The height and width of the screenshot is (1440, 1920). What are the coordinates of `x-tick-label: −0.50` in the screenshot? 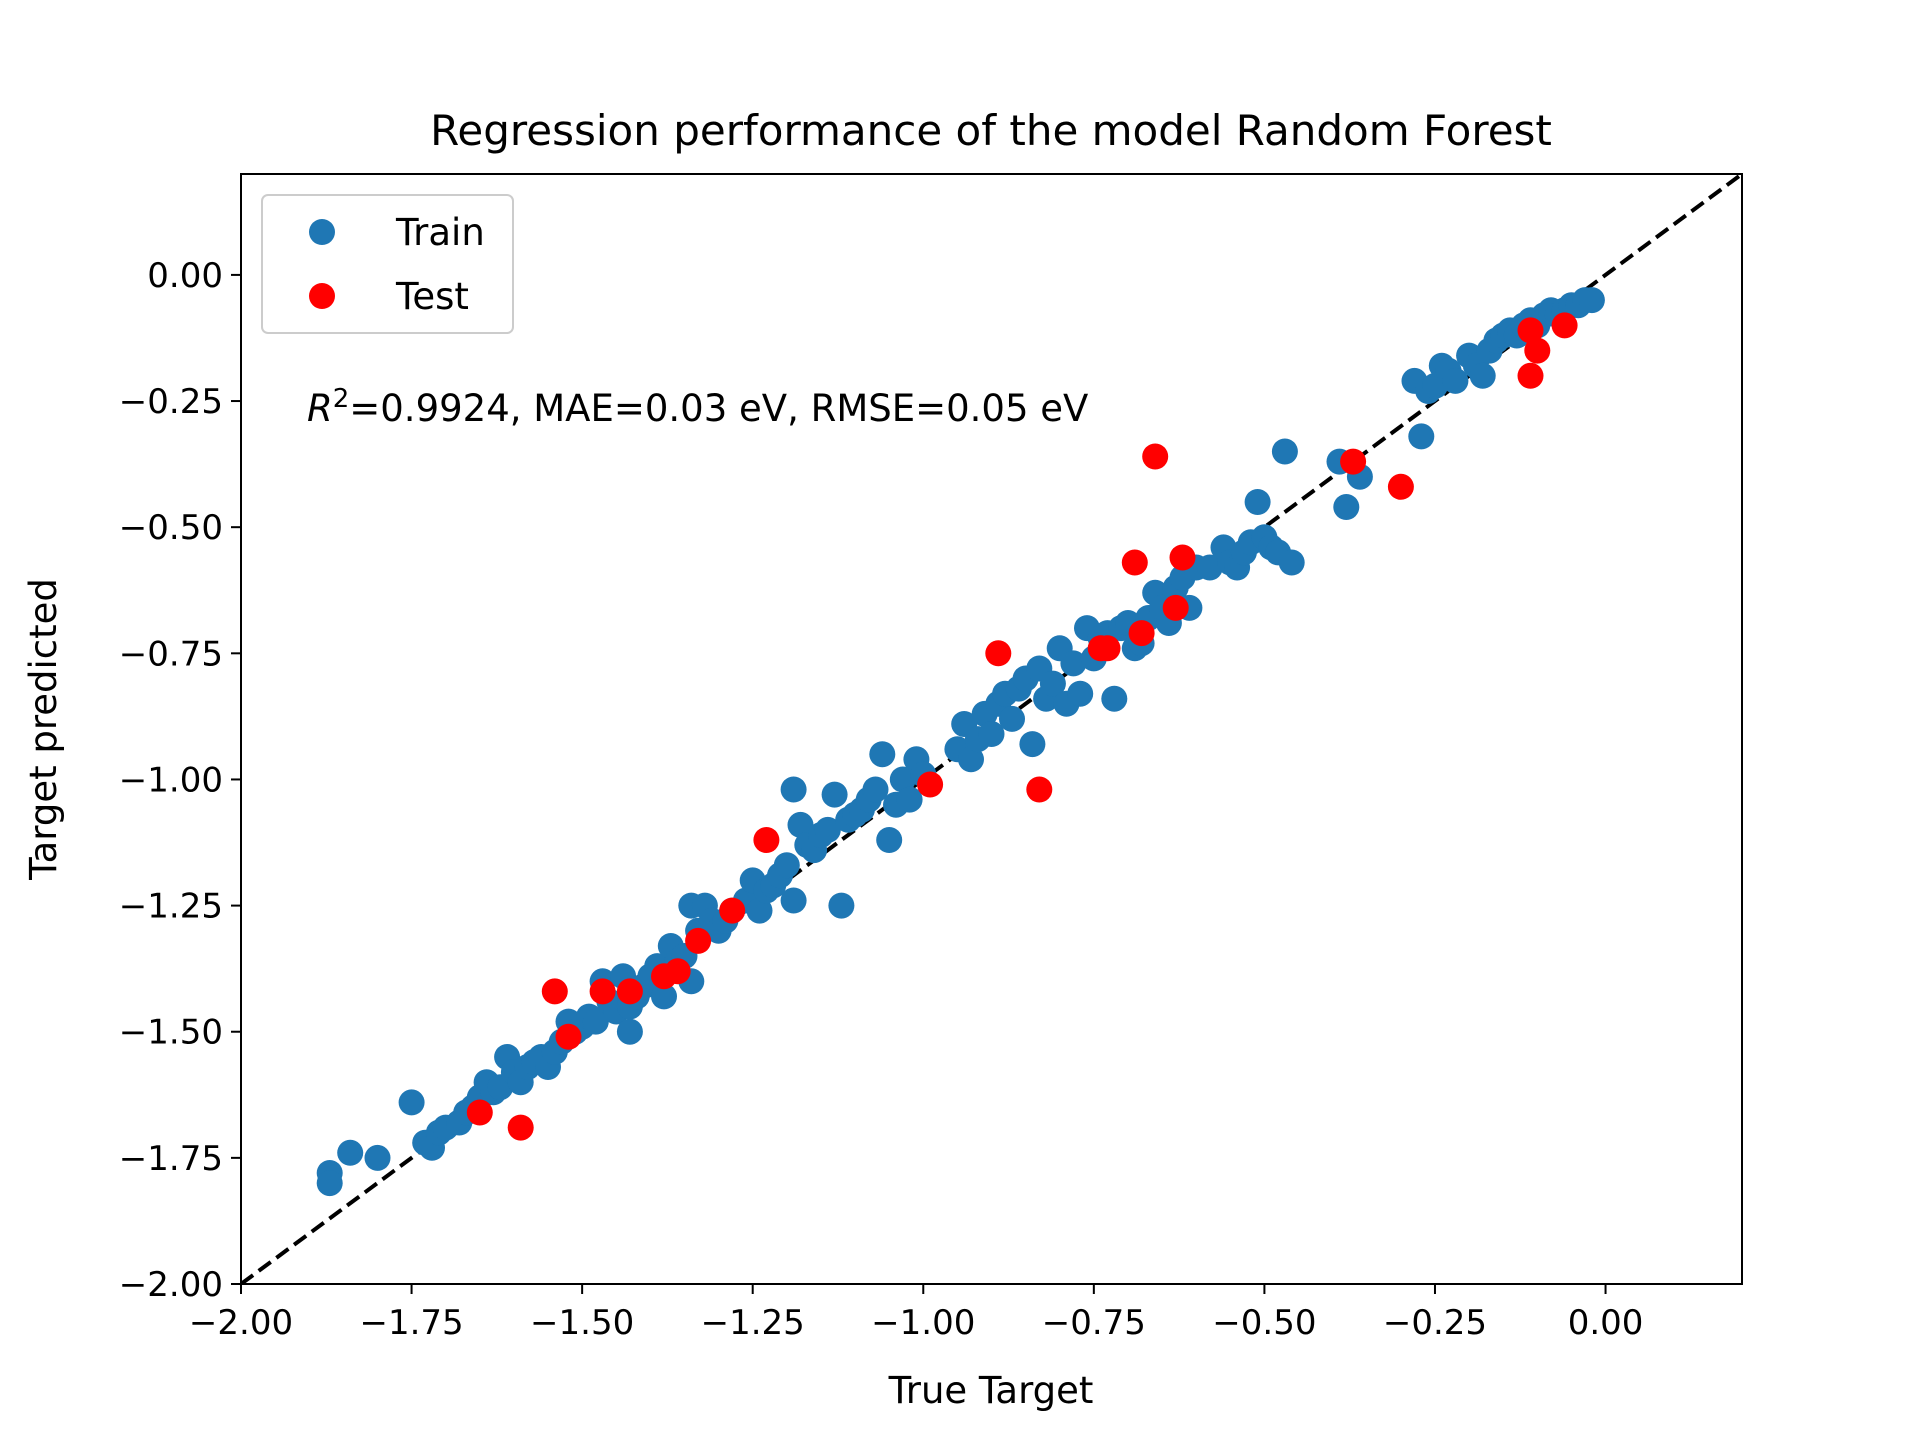 It's located at (1264, 1323).